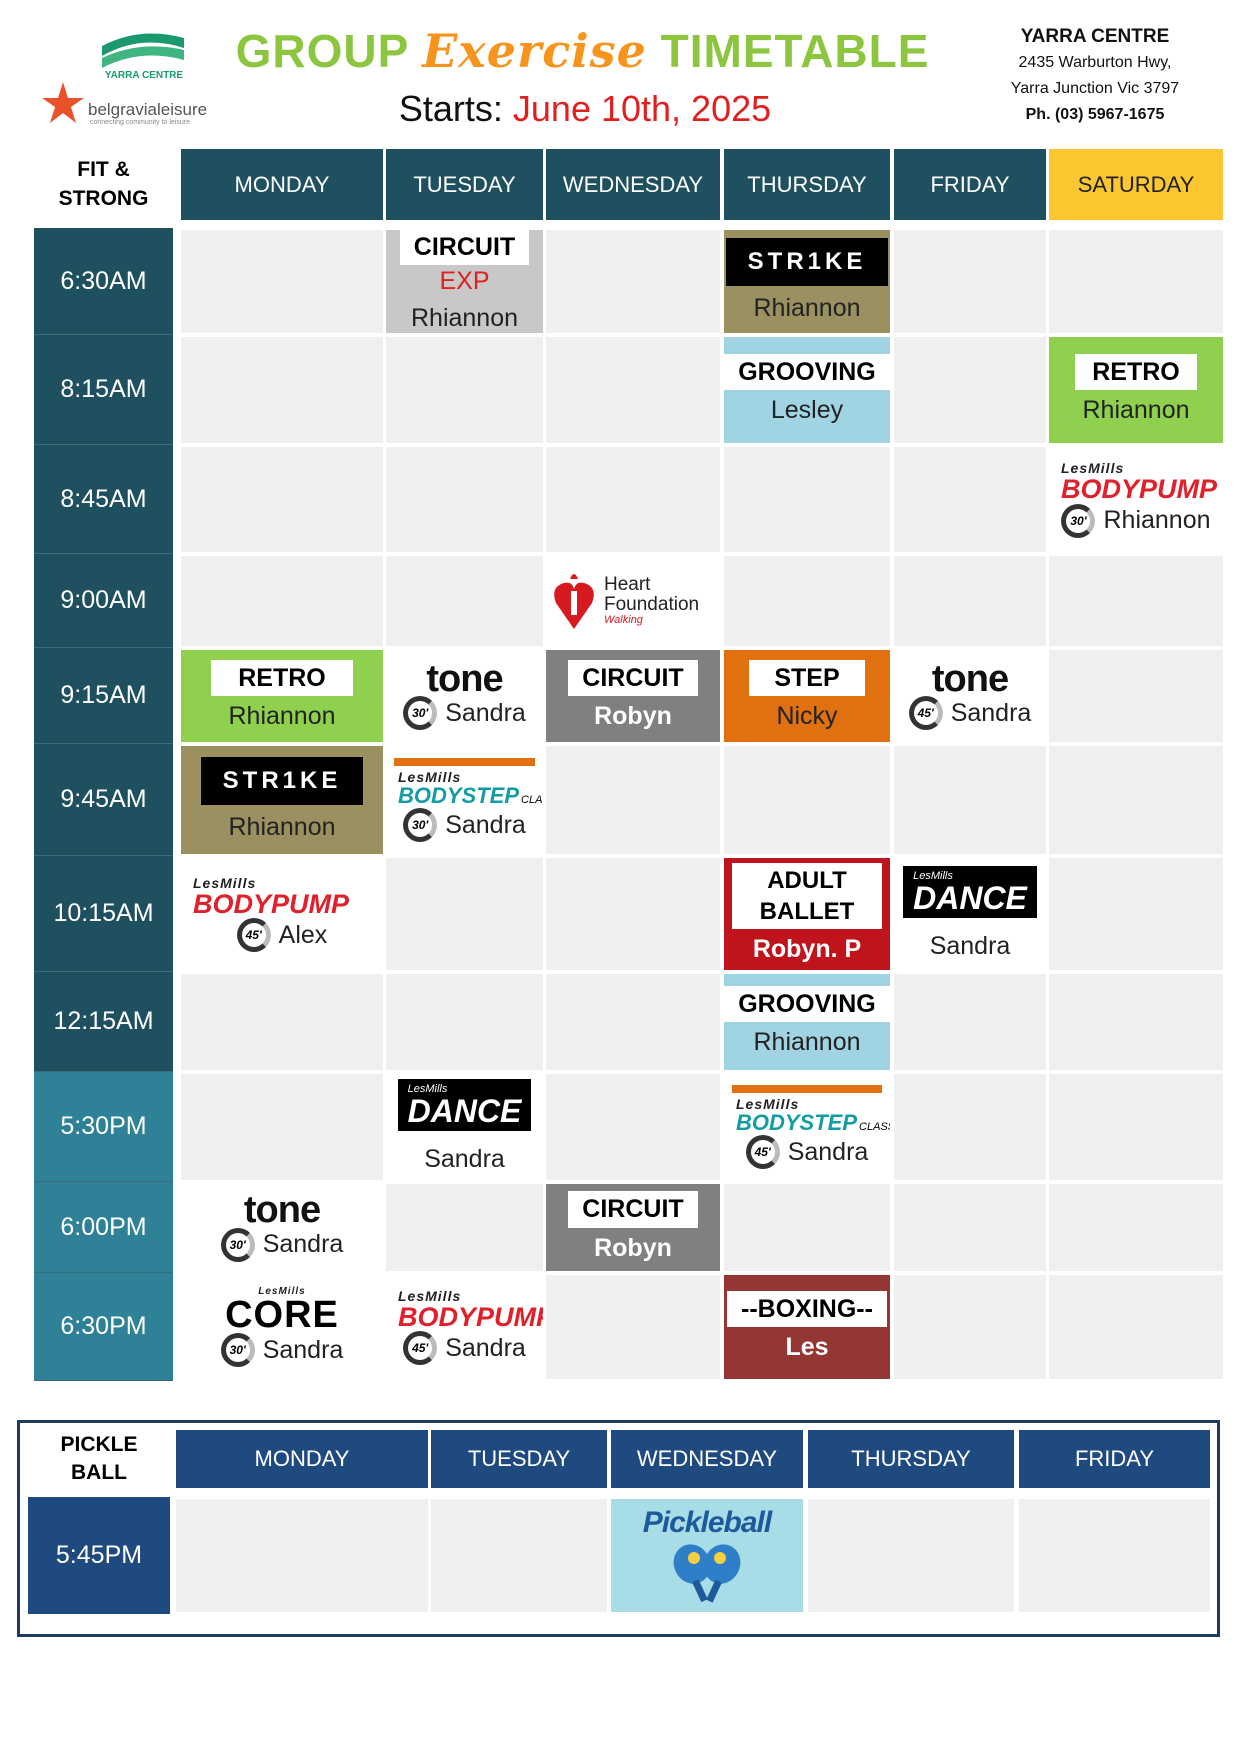  I want to click on class-cell: LesMills BODYPUMP 45' Alex, so click(282, 914).